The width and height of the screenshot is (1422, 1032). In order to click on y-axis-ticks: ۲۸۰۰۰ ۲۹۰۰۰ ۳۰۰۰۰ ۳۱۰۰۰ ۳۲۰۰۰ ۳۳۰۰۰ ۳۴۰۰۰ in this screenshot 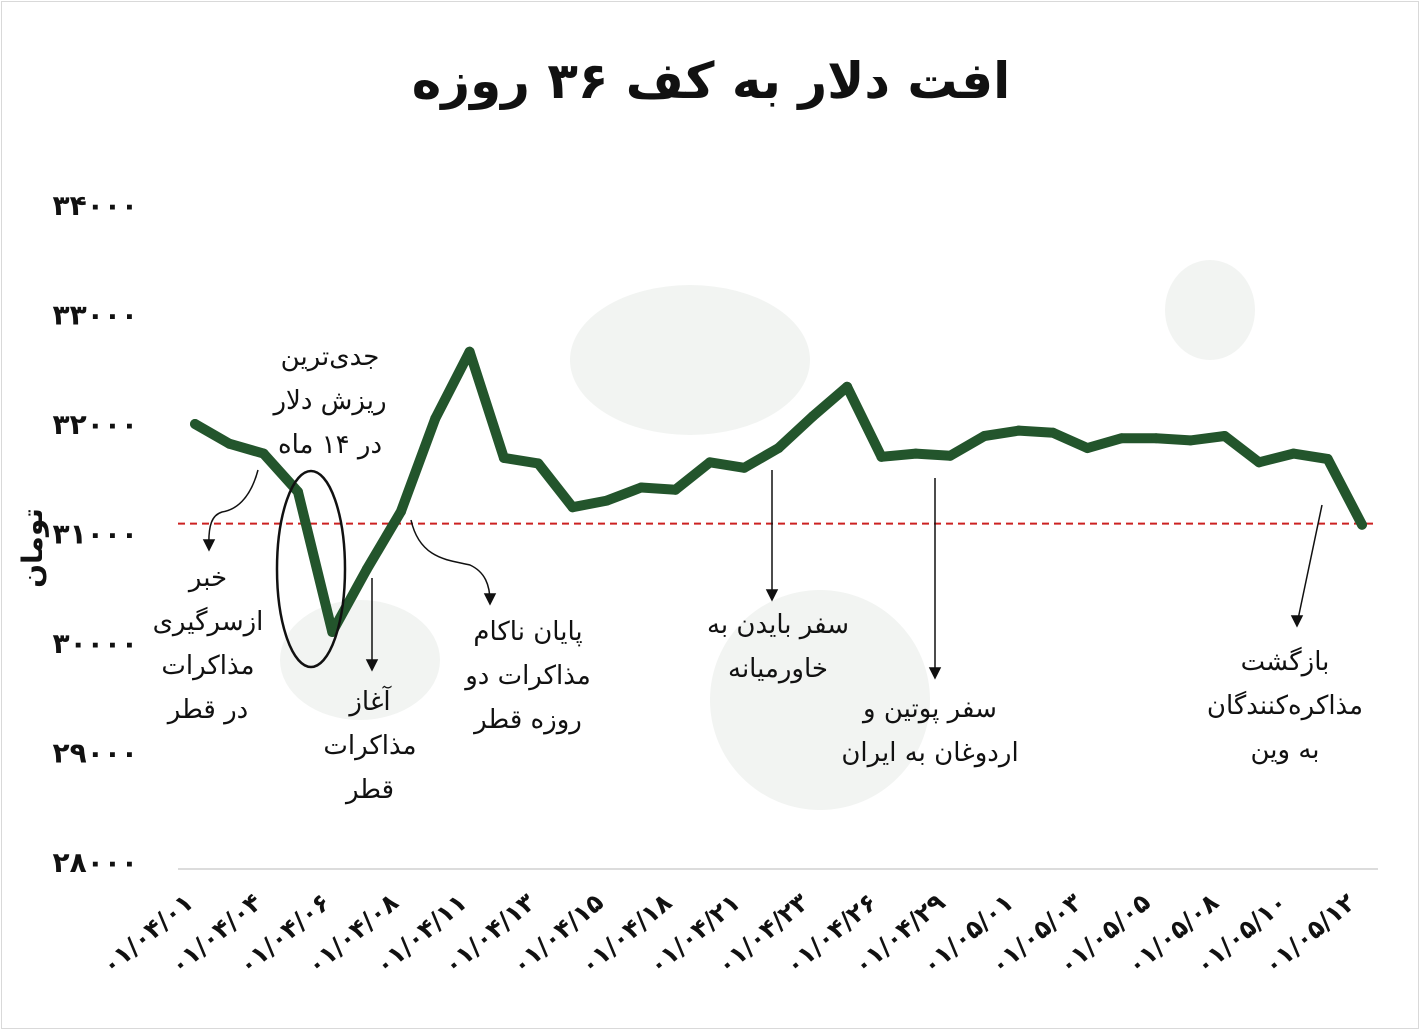, I will do `click(95, 534)`.